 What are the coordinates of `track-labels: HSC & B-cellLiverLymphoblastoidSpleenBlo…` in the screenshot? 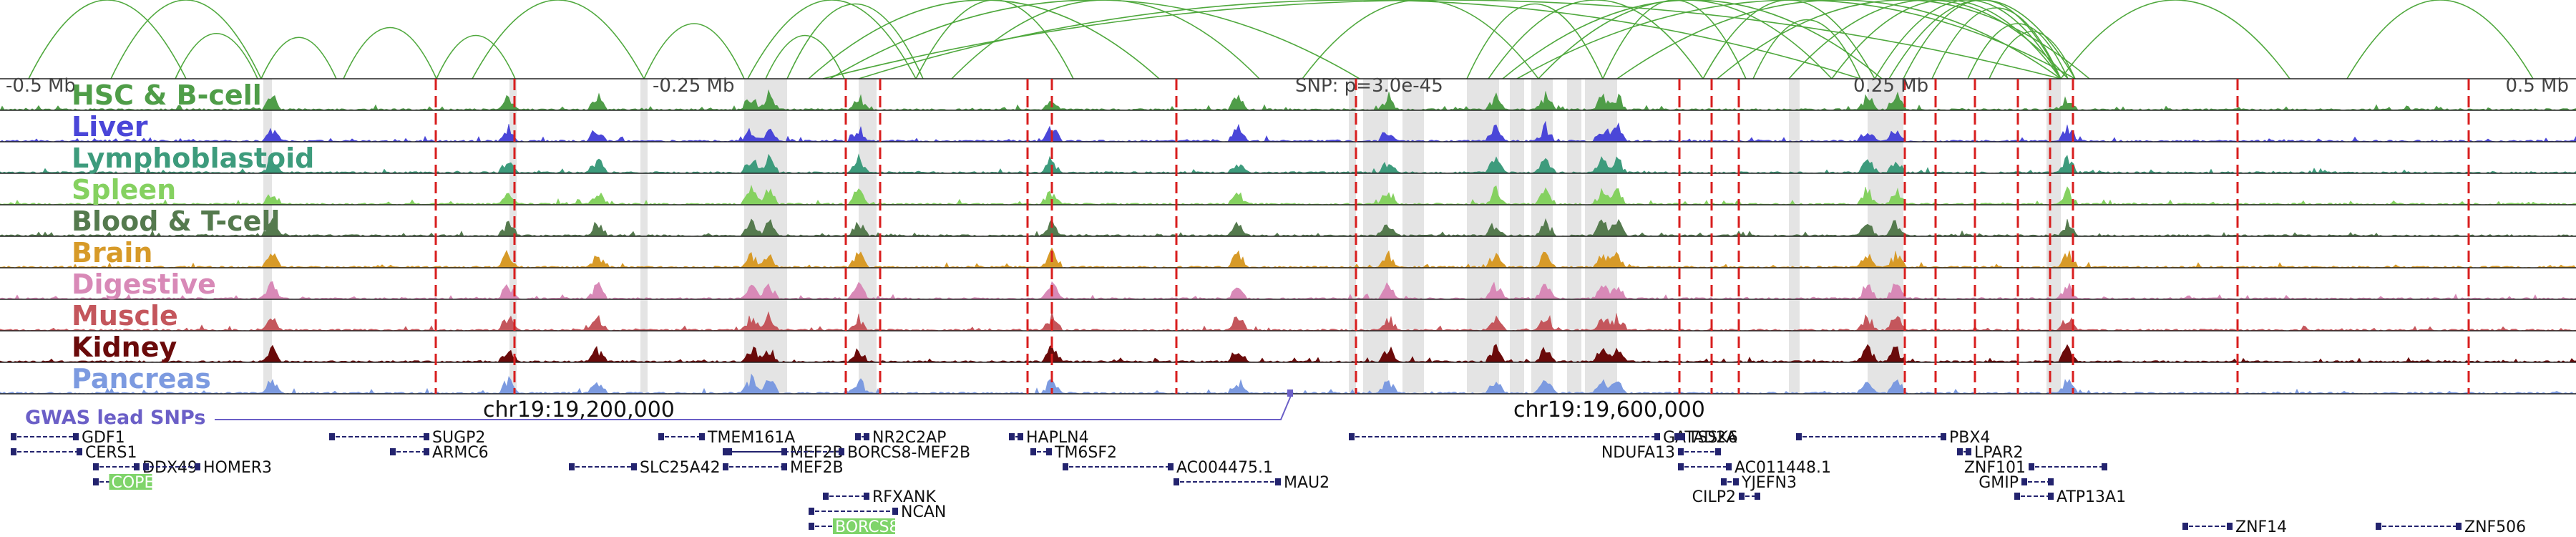 It's located at (193, 237).